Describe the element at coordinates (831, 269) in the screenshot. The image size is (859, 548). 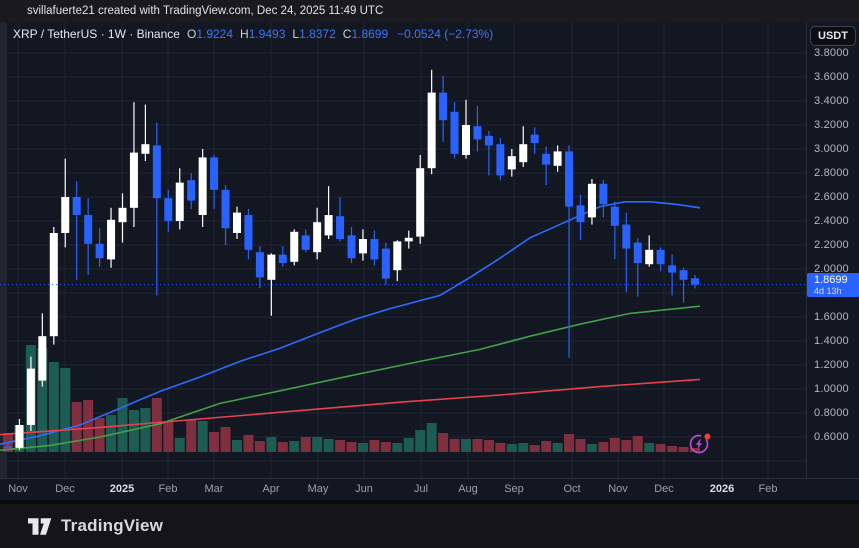
I see `price-tick-label: 2.0000` at that location.